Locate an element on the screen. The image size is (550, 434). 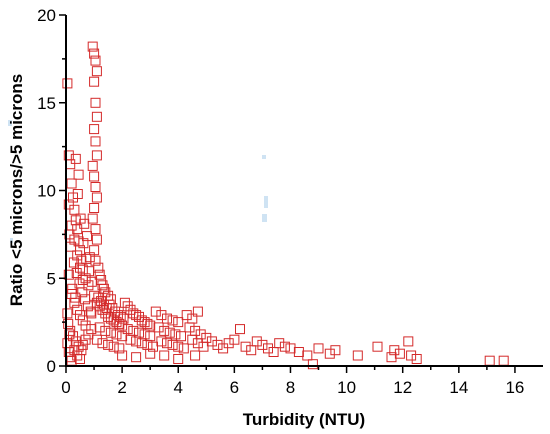
y-tick-label: 20 is located at coordinates (46, 15).